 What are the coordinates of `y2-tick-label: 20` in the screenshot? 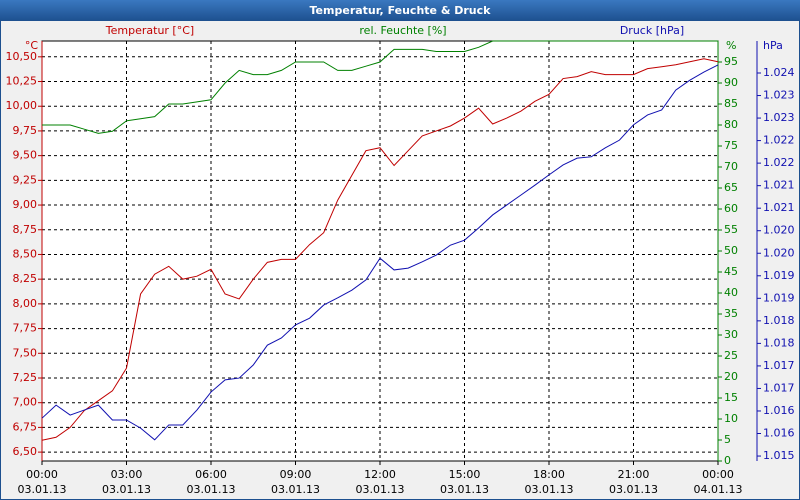 It's located at (731, 376).